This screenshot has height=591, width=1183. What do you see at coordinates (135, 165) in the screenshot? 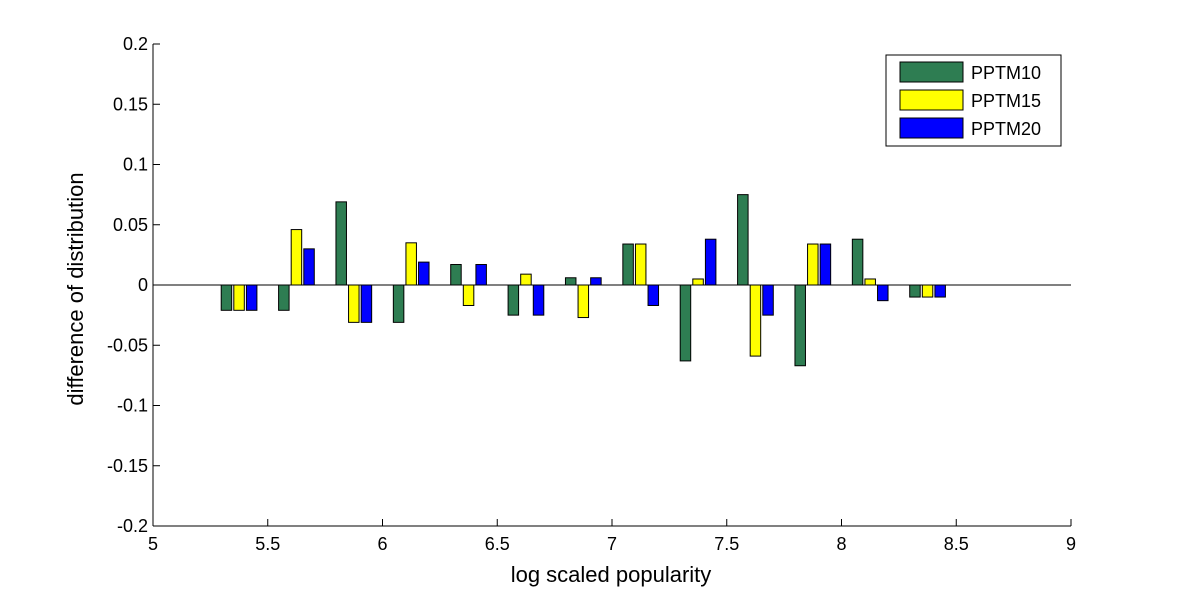
I see `y-tick-label: 0.1` at bounding box center [135, 165].